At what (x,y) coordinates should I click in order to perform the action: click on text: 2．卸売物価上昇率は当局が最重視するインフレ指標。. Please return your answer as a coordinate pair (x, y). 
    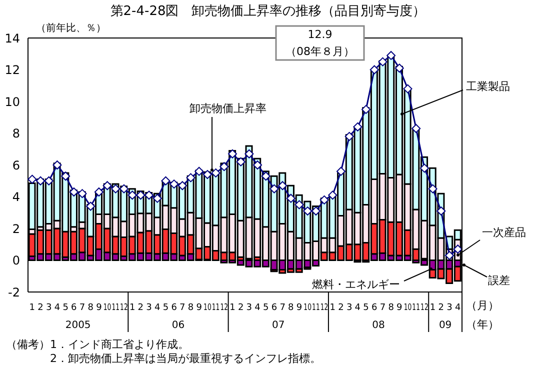
    Looking at the image, I should click on (185, 358).